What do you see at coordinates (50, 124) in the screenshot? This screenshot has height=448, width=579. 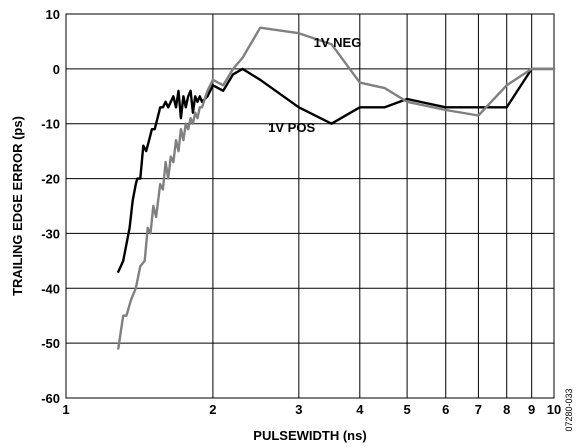 I see `y-tick-label: -10` at bounding box center [50, 124].